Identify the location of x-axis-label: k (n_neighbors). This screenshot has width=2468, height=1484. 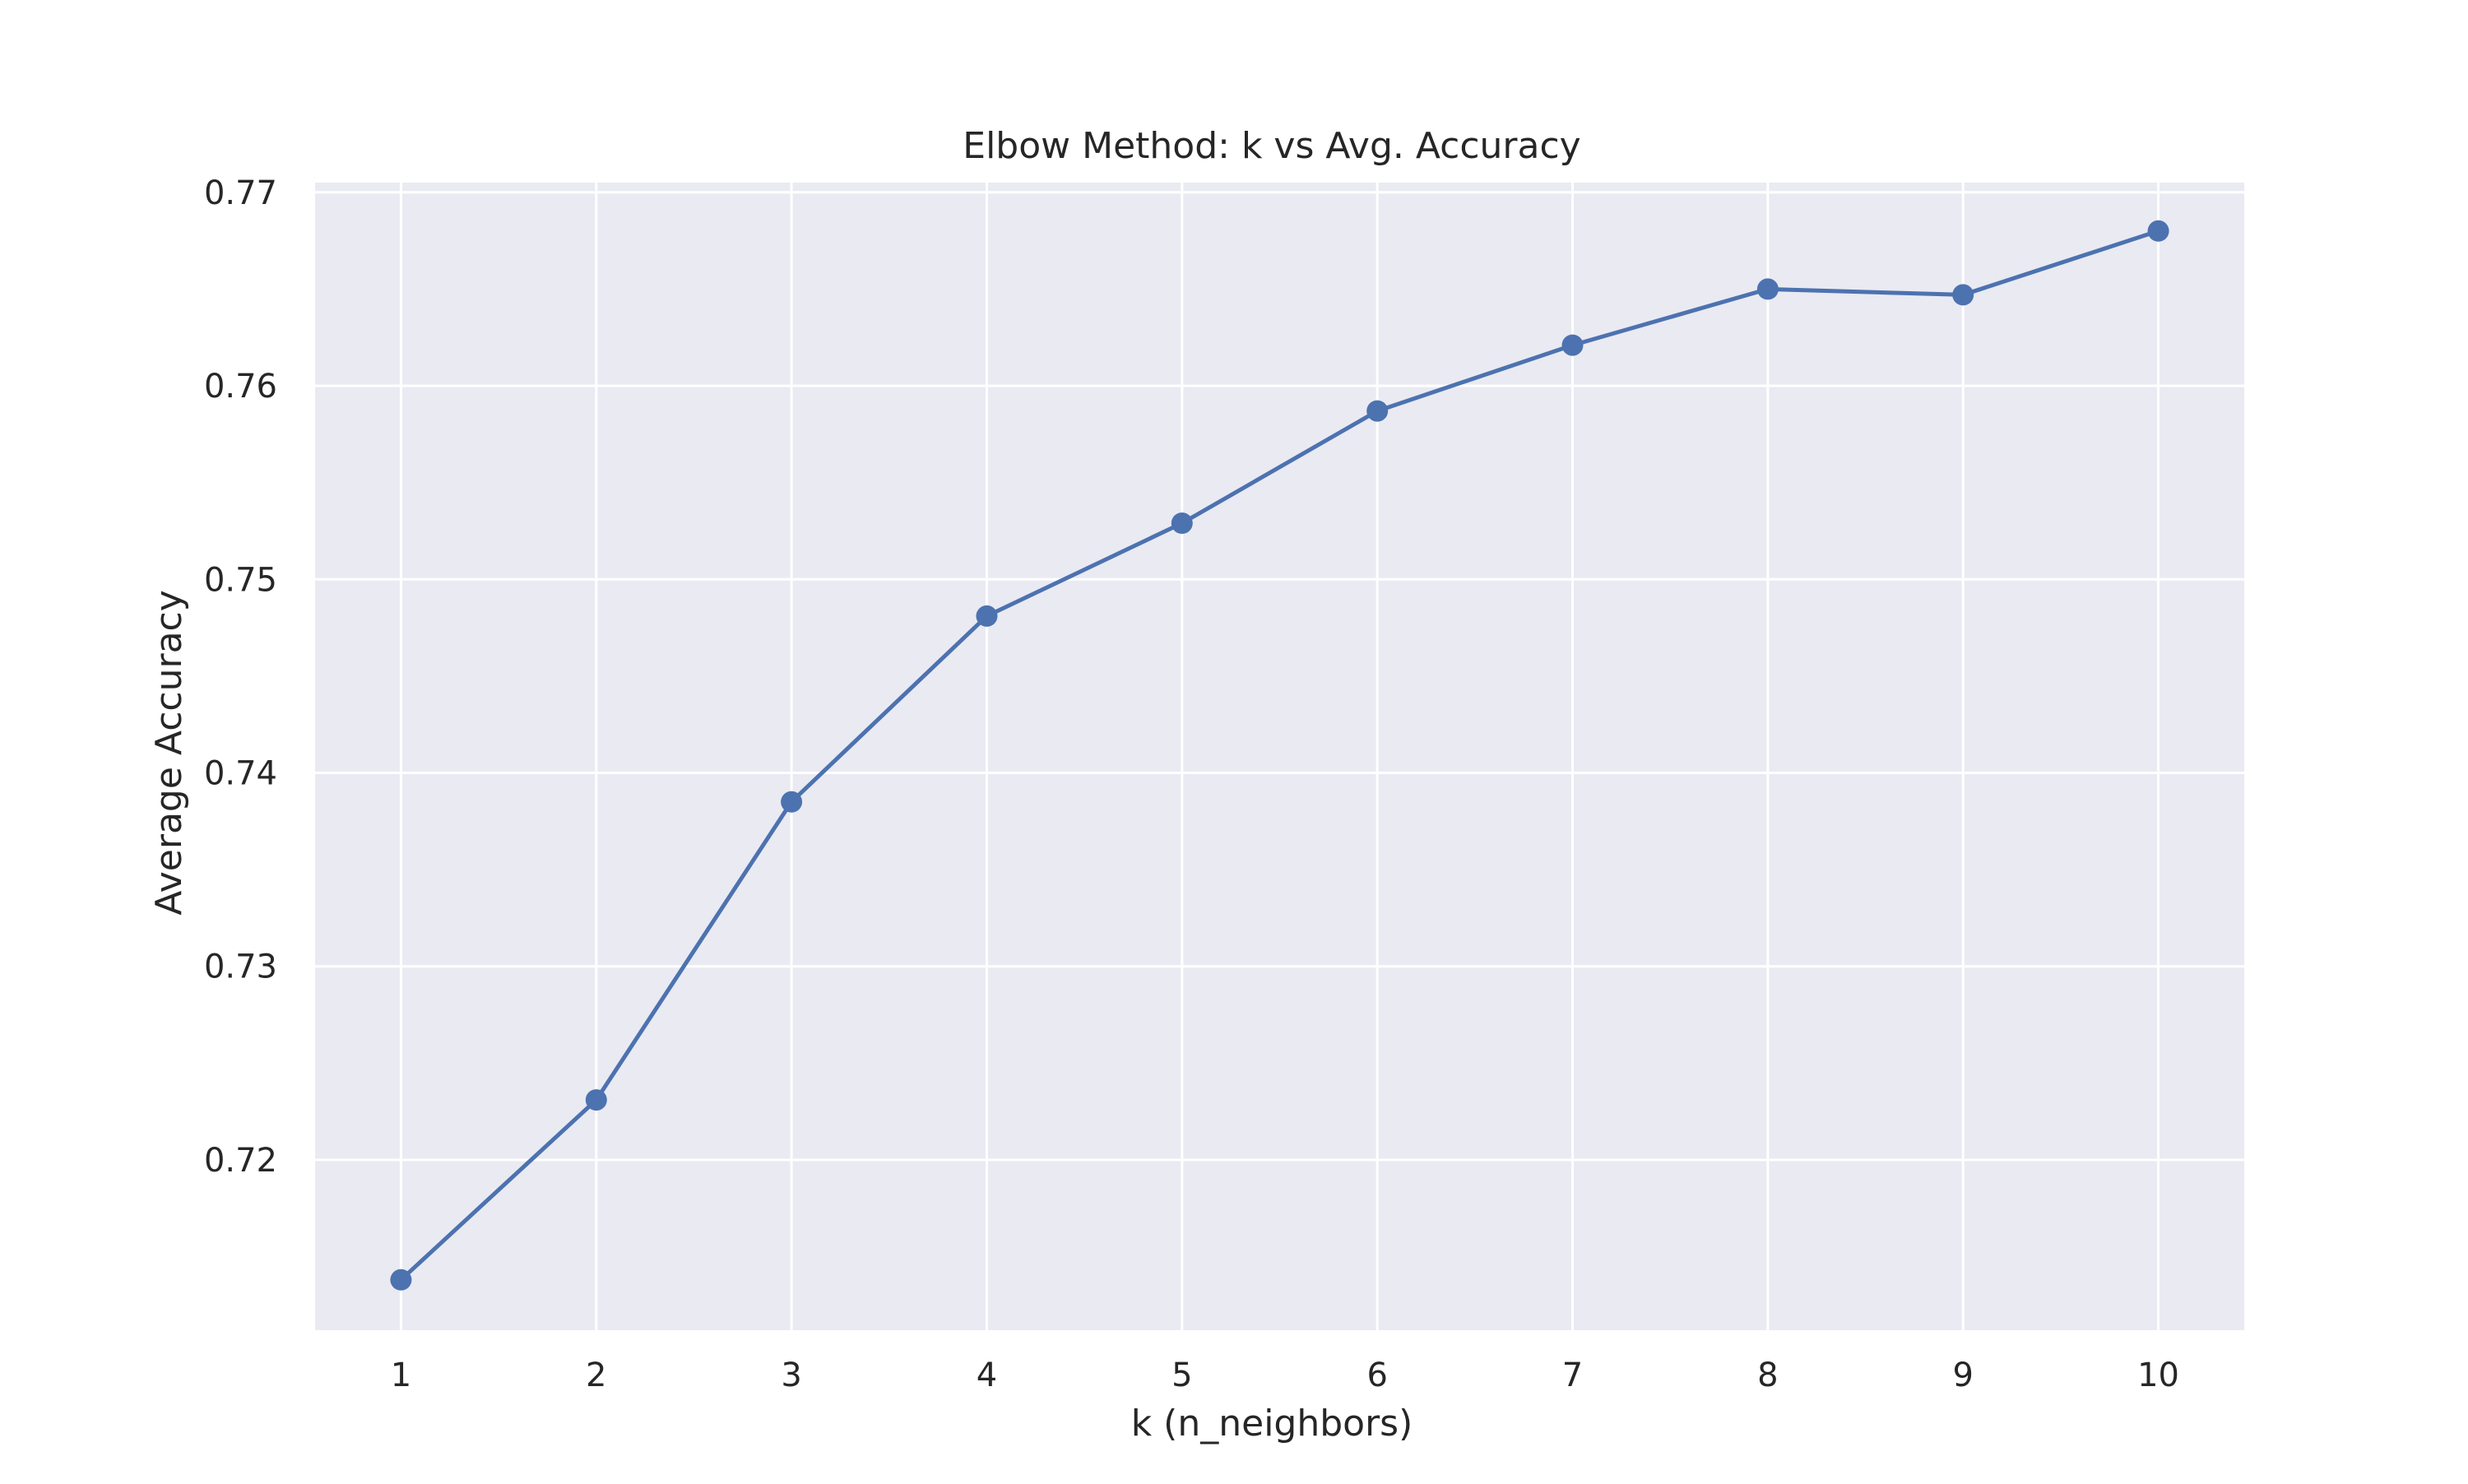
(1272, 1424).